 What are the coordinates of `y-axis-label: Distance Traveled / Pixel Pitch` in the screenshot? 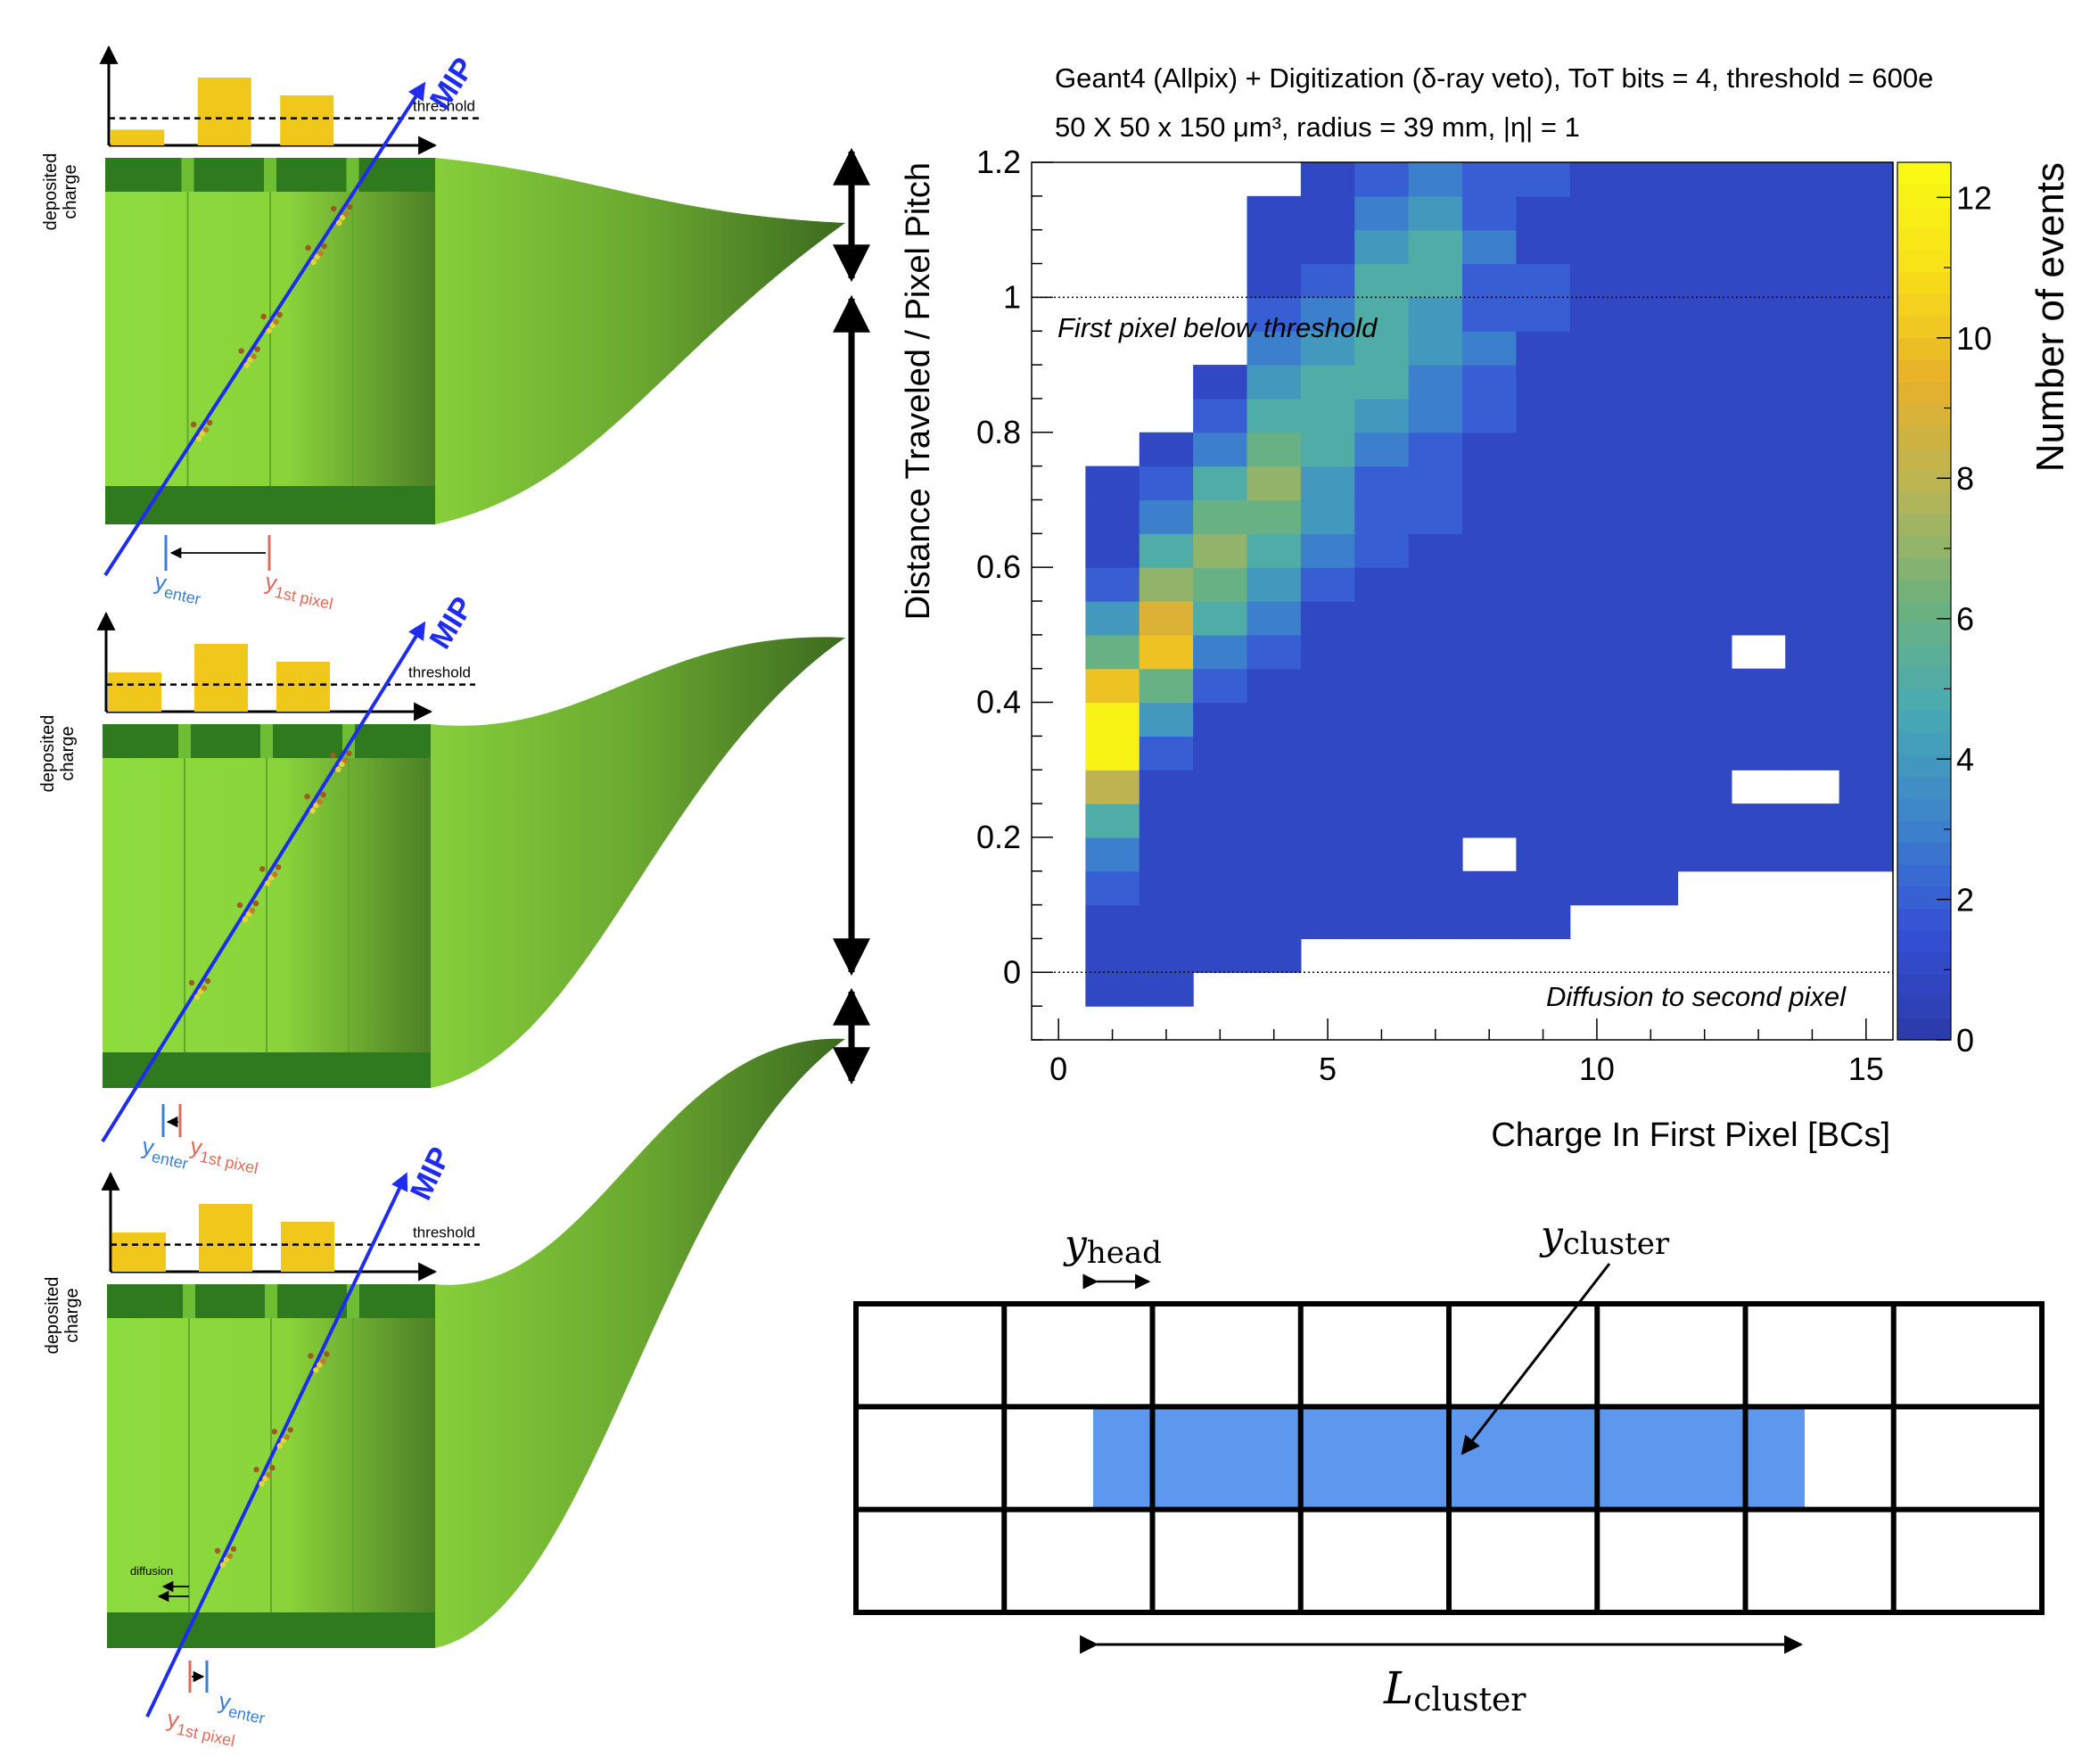 It's located at (918, 391).